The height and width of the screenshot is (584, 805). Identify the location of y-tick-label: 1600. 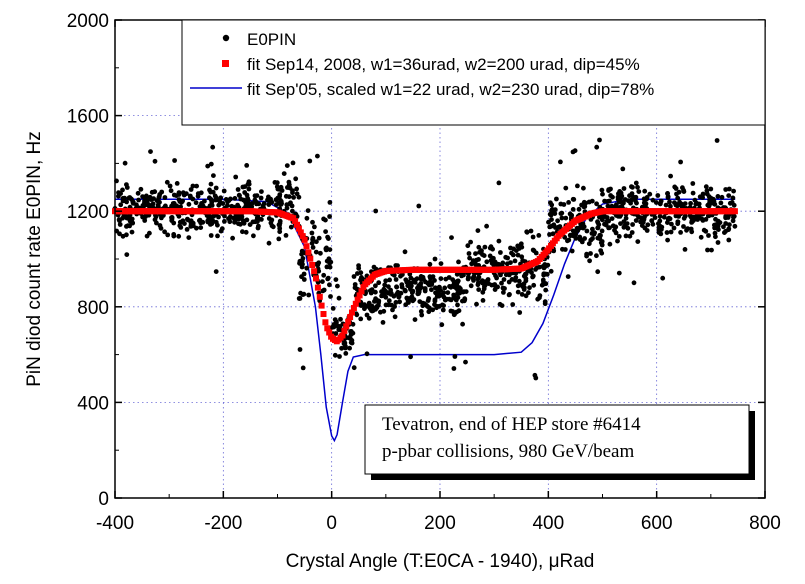
(88, 117).